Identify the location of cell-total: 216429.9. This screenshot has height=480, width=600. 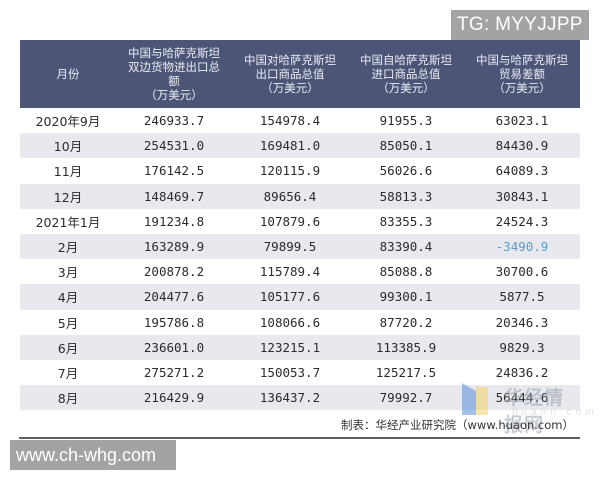
(174, 398).